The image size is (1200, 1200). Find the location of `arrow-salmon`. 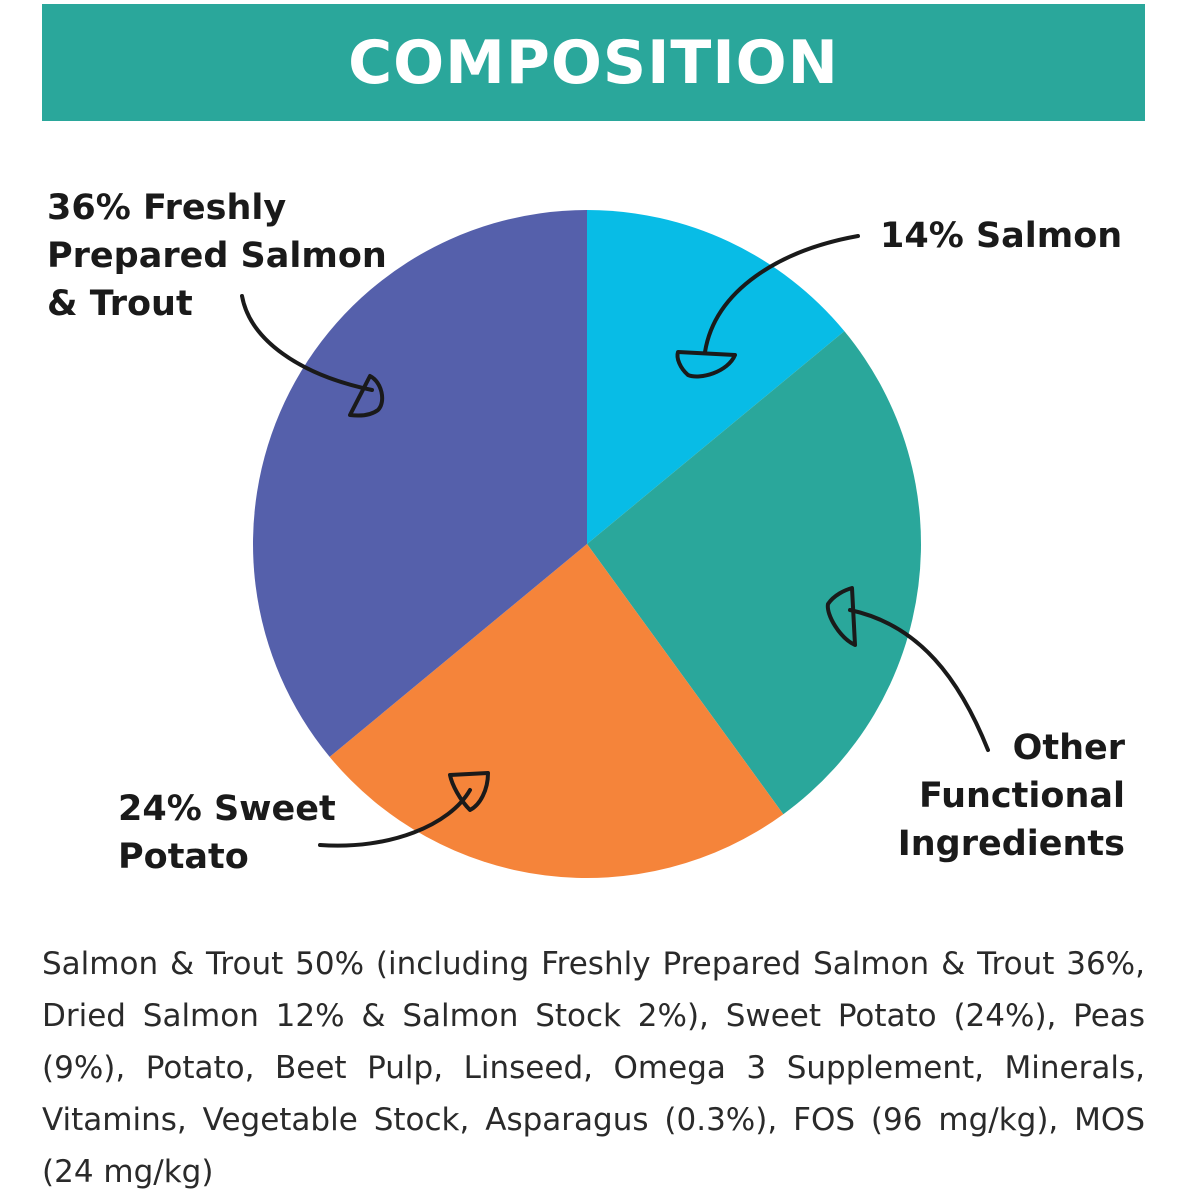

arrow-salmon is located at coordinates (781, 294).